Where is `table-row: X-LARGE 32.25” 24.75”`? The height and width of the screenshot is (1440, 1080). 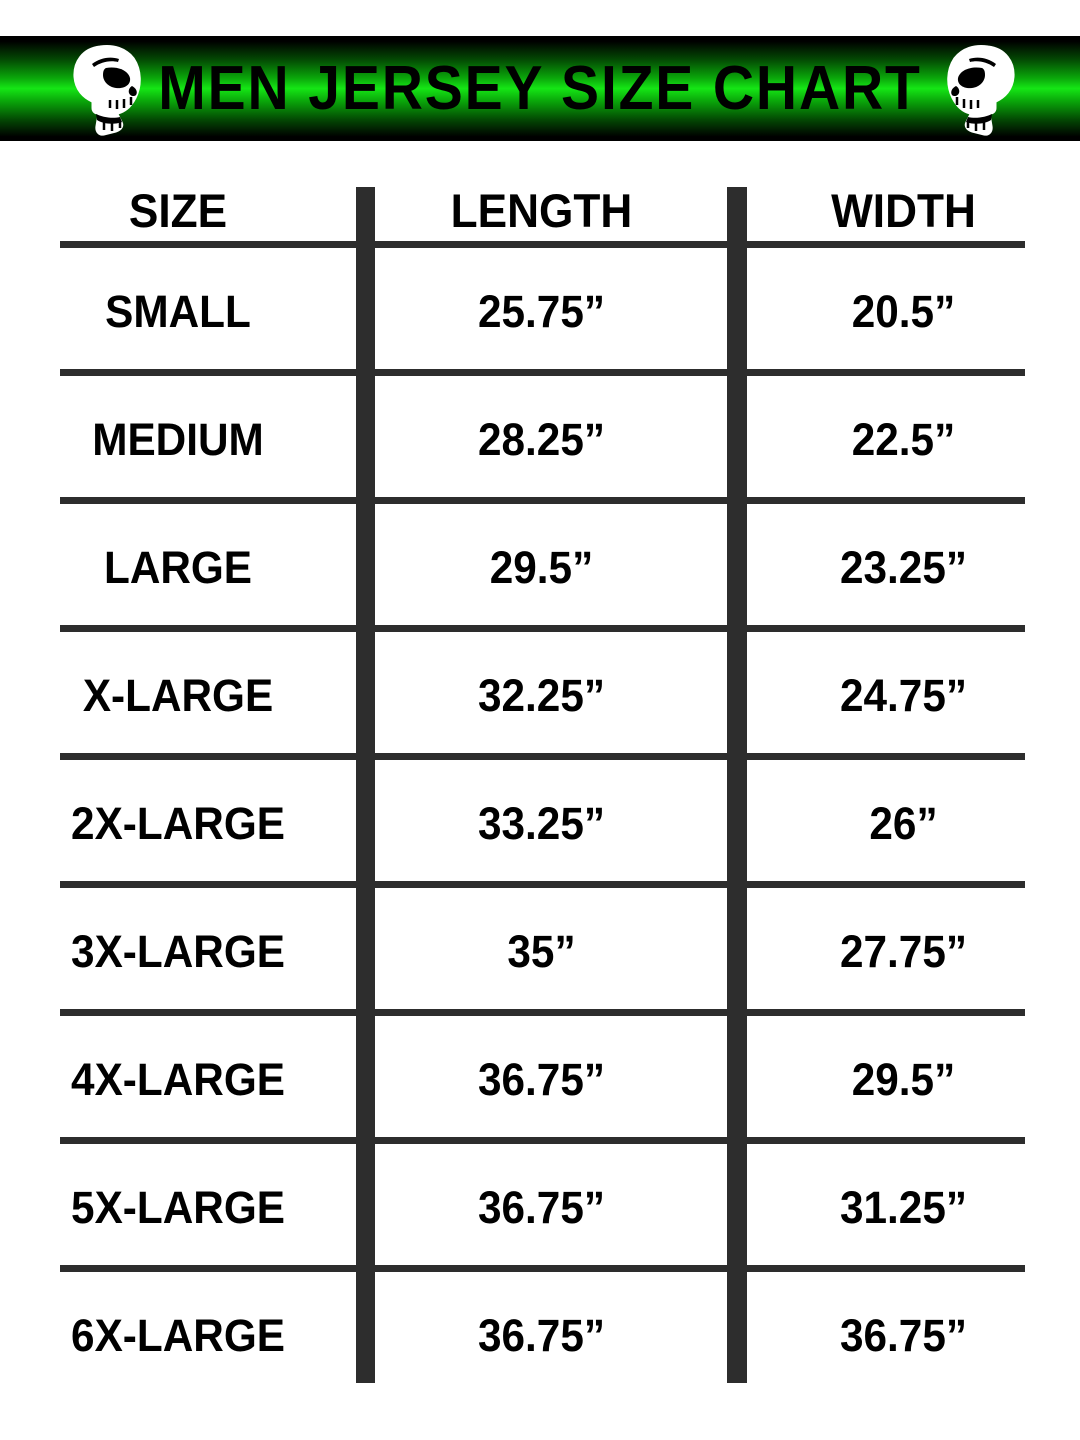
table-row: X-LARGE 32.25” 24.75” is located at coordinates (540, 696).